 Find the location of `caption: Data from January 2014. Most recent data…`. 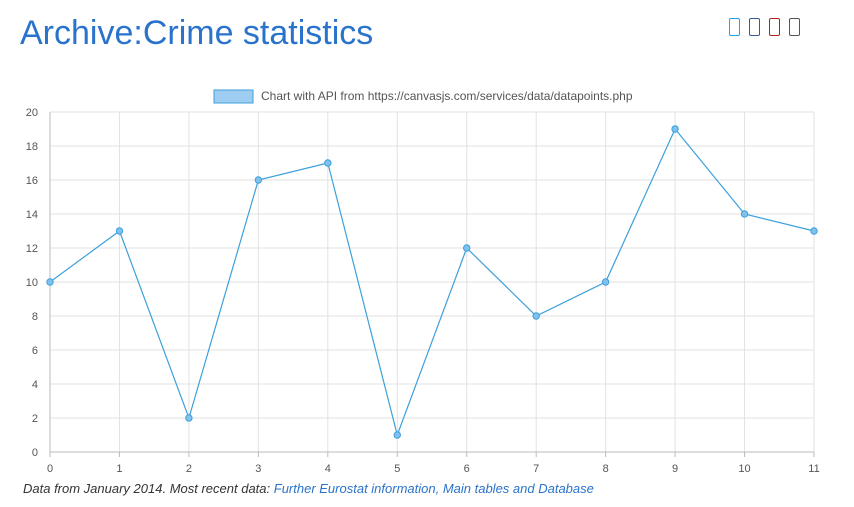

caption: Data from January 2014. Most recent data… is located at coordinates (308, 488).